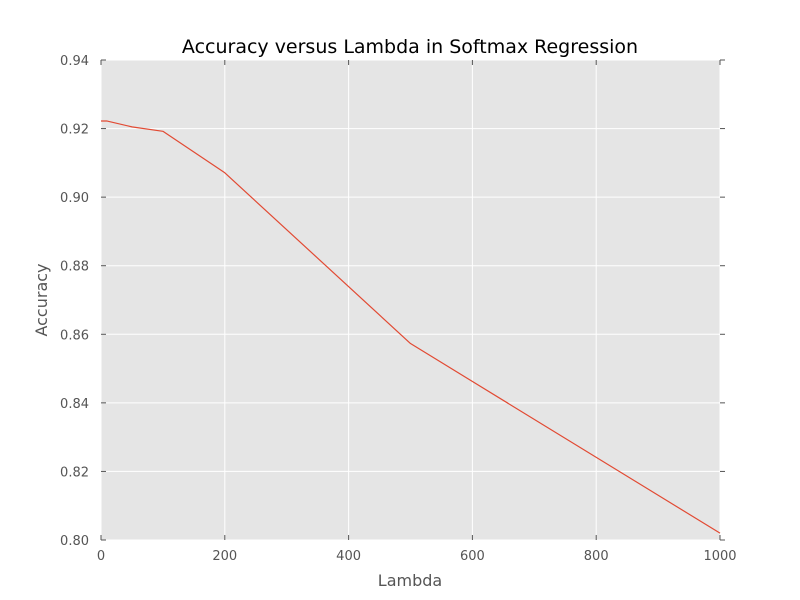 The height and width of the screenshot is (600, 800). I want to click on x-tick-label: 0, so click(101, 556).